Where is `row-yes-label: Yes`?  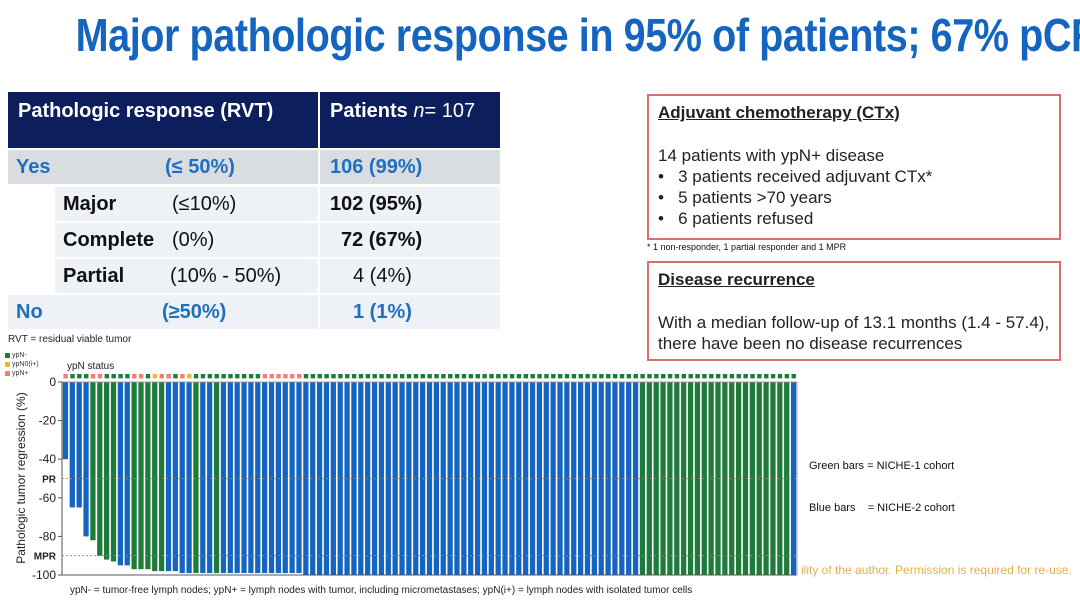
row-yes-label: Yes is located at coordinates (33, 166).